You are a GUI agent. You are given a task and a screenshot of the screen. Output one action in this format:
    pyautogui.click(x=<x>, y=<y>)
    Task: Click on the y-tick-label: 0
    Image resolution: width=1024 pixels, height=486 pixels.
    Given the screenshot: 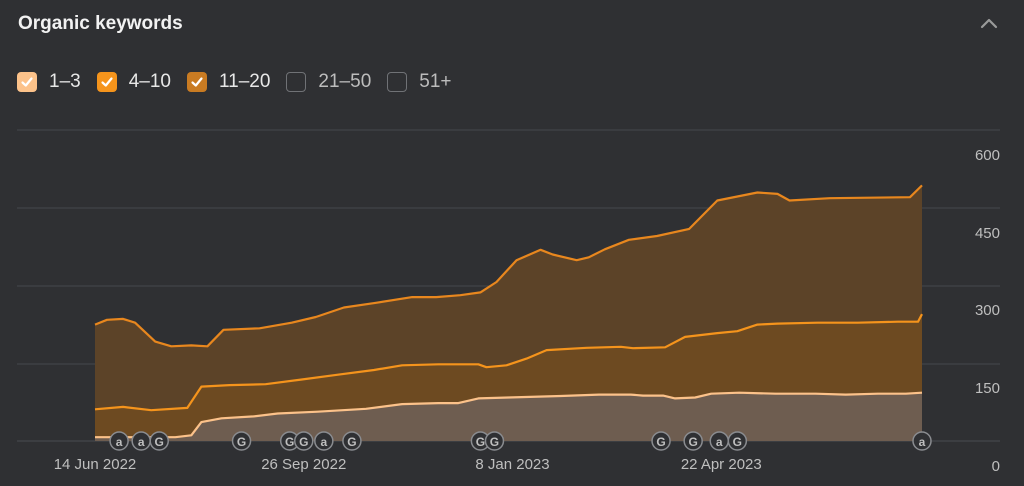 What is the action you would take?
    pyautogui.click(x=996, y=466)
    